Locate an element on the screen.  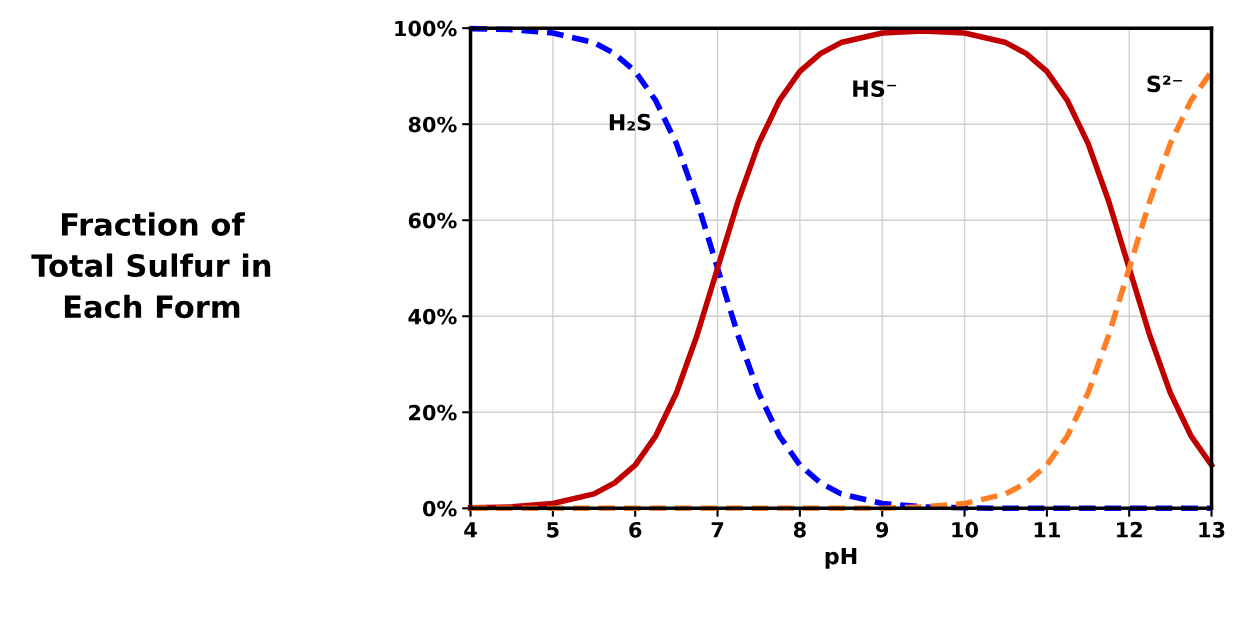
y-axis-title: Fraction of Total Sulfur in Each Form is located at coordinates (151, 265).